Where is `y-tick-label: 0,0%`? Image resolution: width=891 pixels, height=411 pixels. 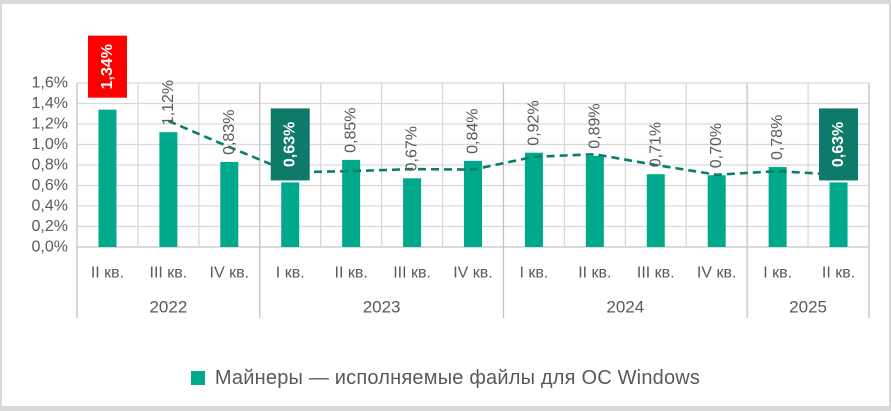
y-tick-label: 0,0% is located at coordinates (50, 247).